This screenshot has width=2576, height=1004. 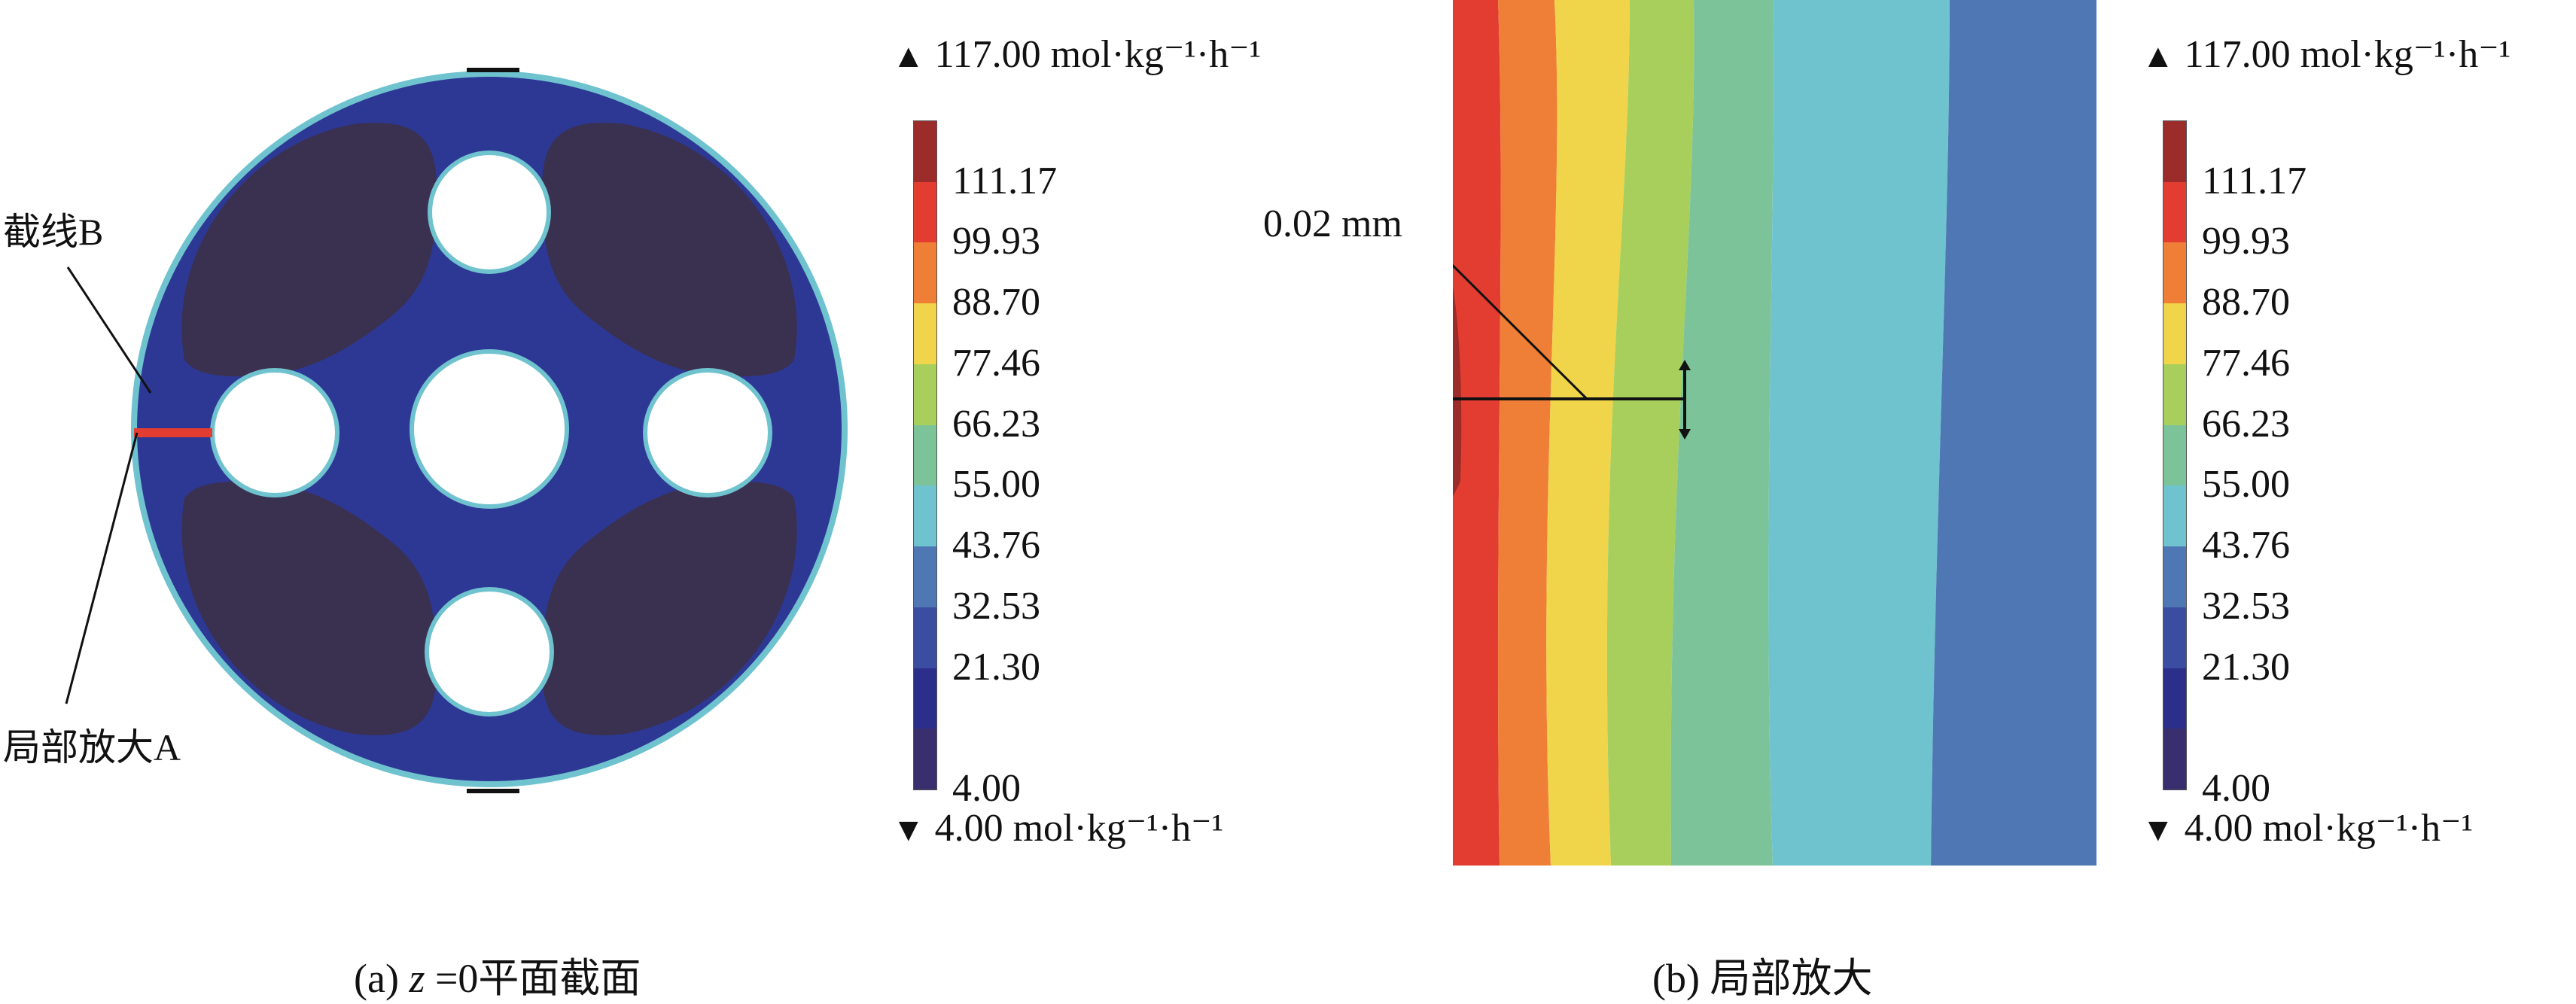 What do you see at coordinates (707, 433) in the screenshot?
I see `channel-right` at bounding box center [707, 433].